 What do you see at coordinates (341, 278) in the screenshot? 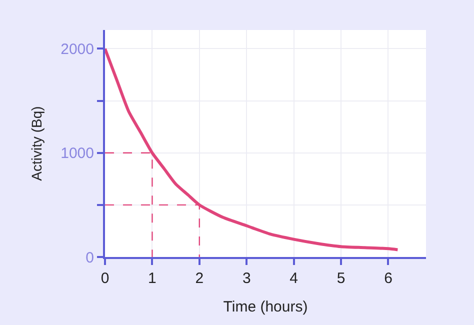
I see `x-tick-label: 5` at bounding box center [341, 278].